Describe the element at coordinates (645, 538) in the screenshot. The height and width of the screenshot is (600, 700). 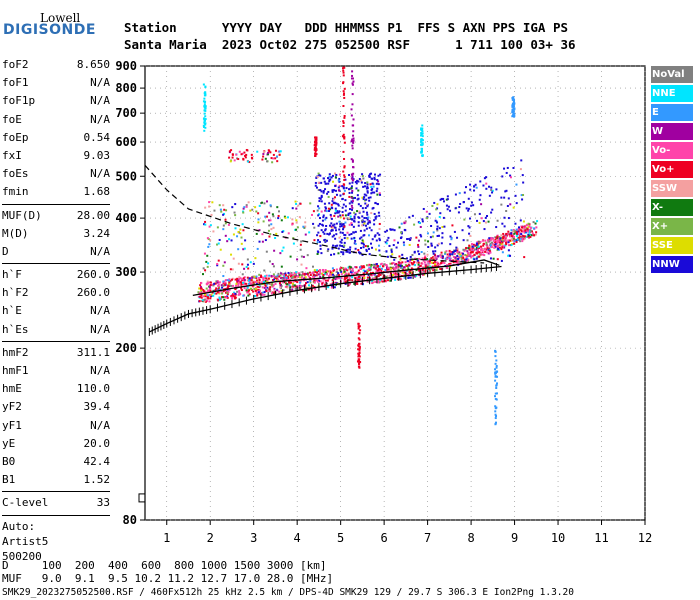
I see `x-tick-label: 12` at that location.